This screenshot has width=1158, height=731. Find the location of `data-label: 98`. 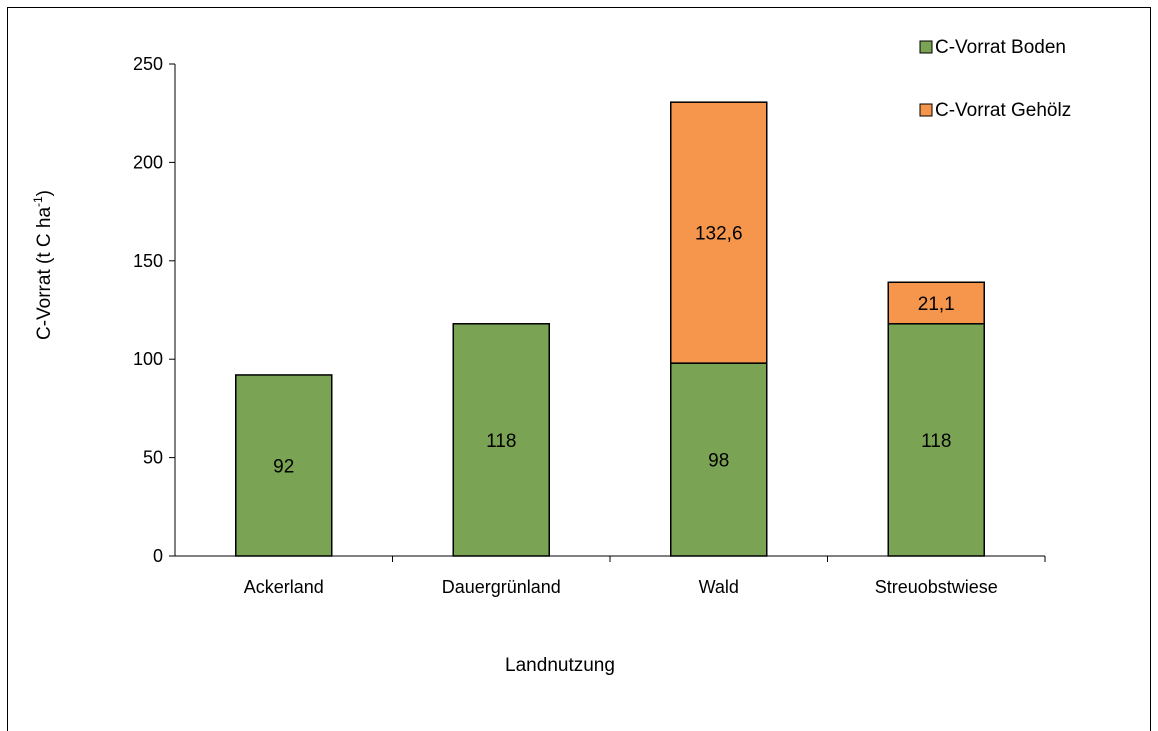

data-label: 98 is located at coordinates (718, 461).